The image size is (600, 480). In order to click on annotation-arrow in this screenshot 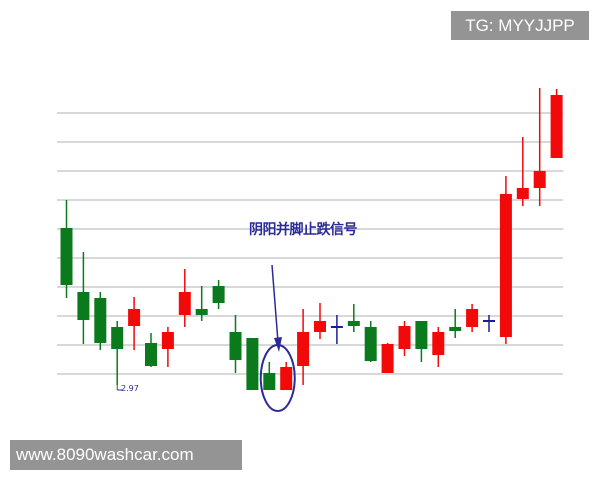, I will do `click(275, 303)`.